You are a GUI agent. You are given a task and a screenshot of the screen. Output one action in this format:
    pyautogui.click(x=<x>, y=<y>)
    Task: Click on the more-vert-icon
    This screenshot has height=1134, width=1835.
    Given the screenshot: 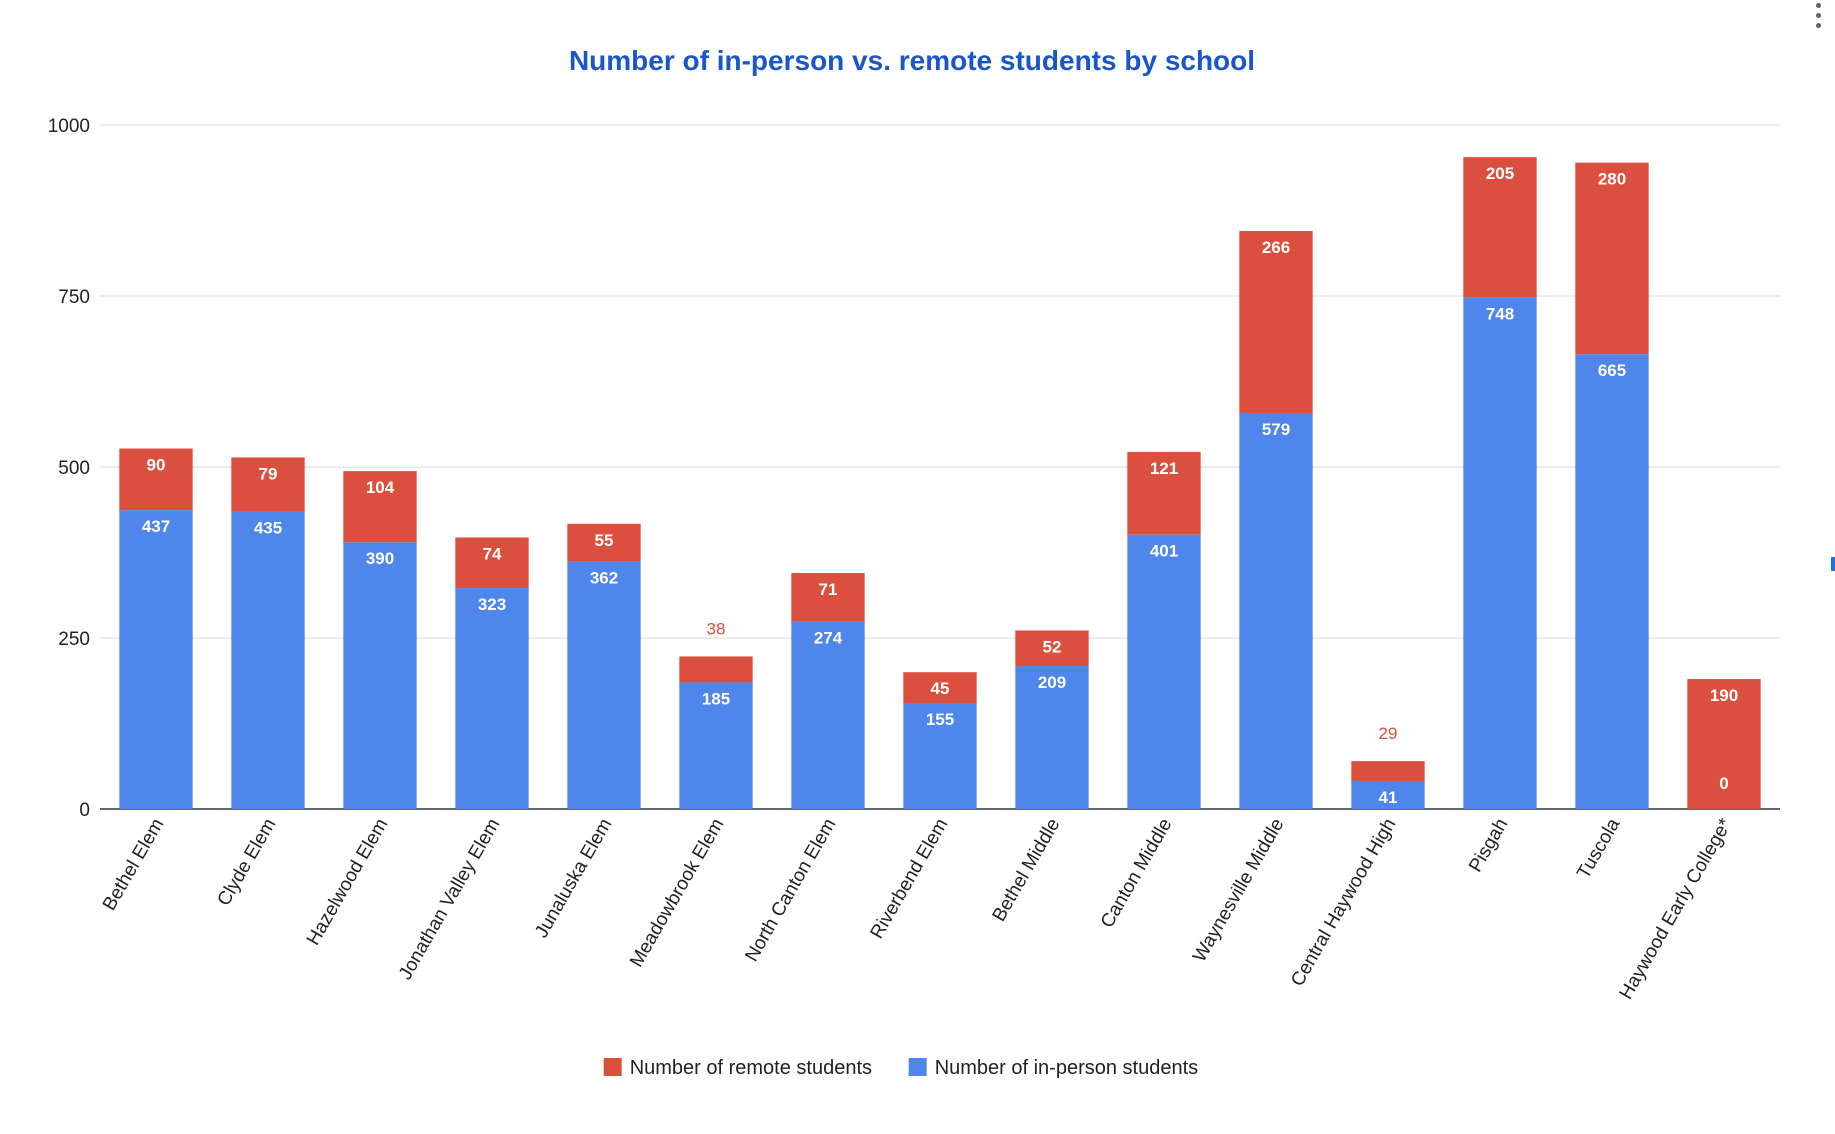 What is the action you would take?
    pyautogui.click(x=1818, y=15)
    